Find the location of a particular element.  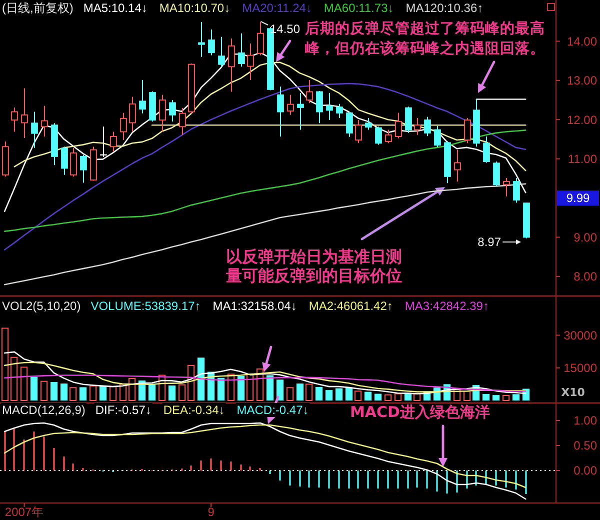

text: MA5:10.14↓ is located at coordinates (115, 8).